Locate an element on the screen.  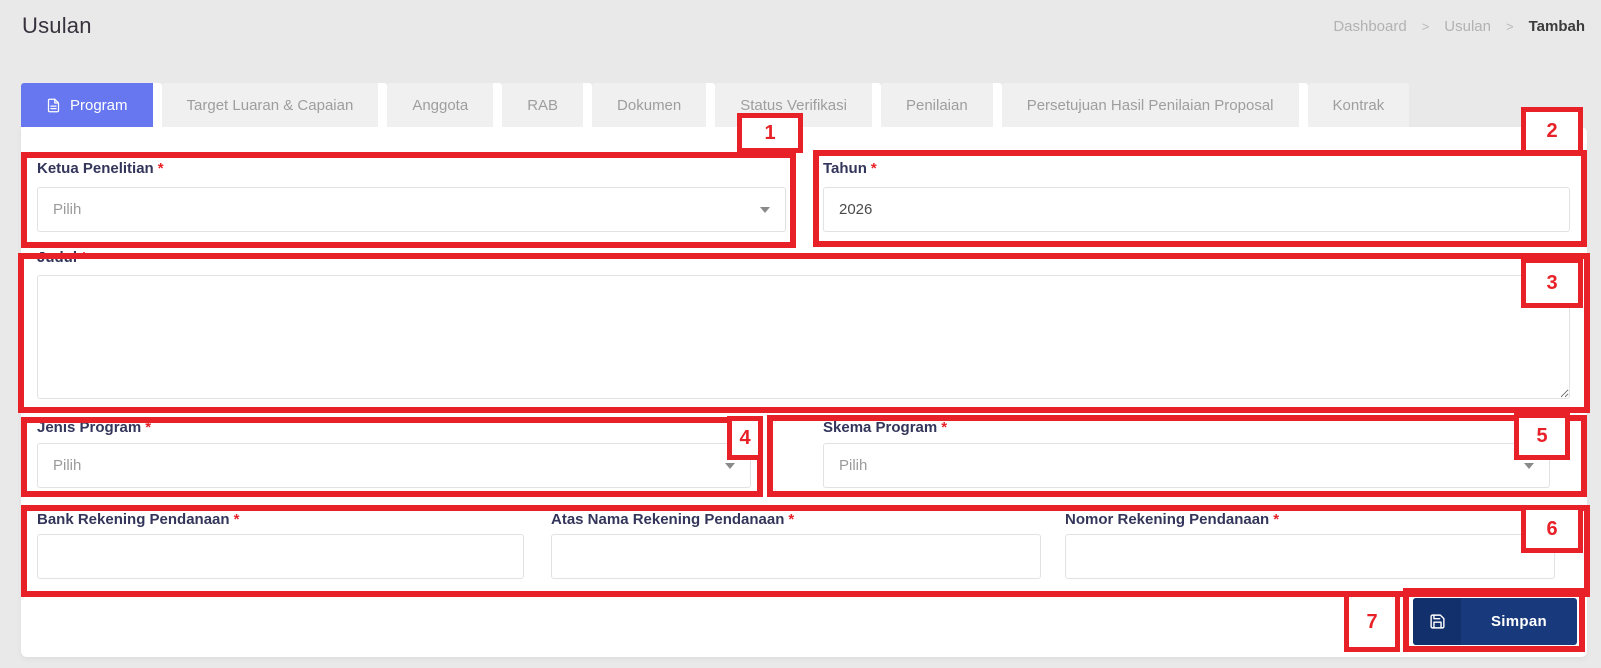
save-button-label: Simpan is located at coordinates (1519, 621).